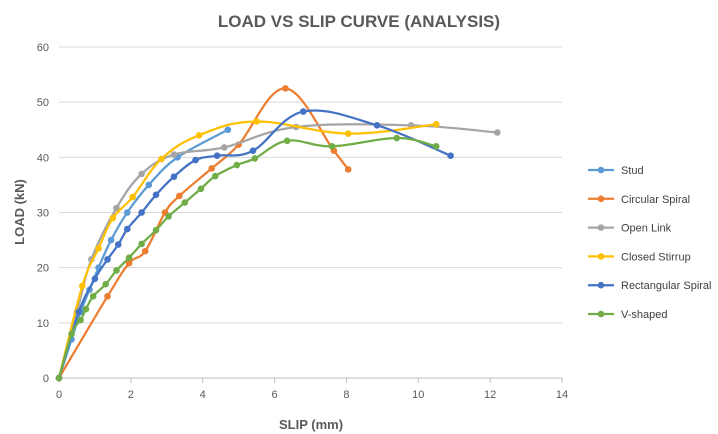 Image resolution: width=718 pixels, height=434 pixels. Describe the element at coordinates (43, 214) in the screenshot. I see `y-tick-label: 30` at that location.